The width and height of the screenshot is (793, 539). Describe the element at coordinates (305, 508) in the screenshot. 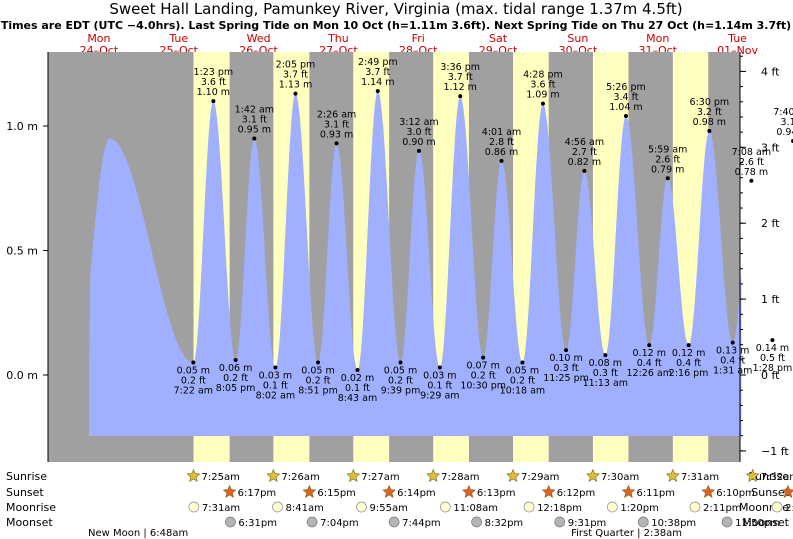

I see `moonrise-time: 8:41am` at that location.